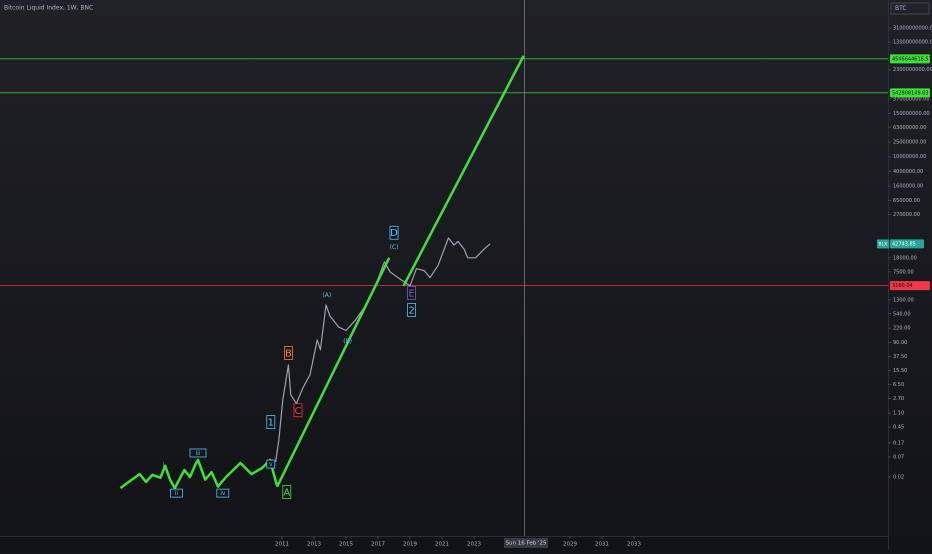  What do you see at coordinates (912, 70) in the screenshot?
I see `y-tick-label: 2300000000.00` at bounding box center [912, 70].